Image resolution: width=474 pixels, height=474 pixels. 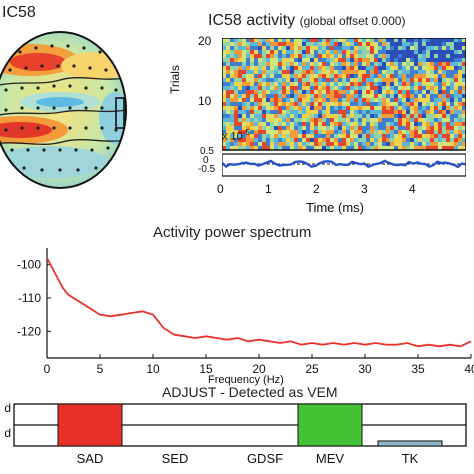 What do you see at coordinates (235, 433) in the screenshot?
I see `adjust-feature-chart: SAD SED GDSF MEV TK dd` at bounding box center [235, 433].